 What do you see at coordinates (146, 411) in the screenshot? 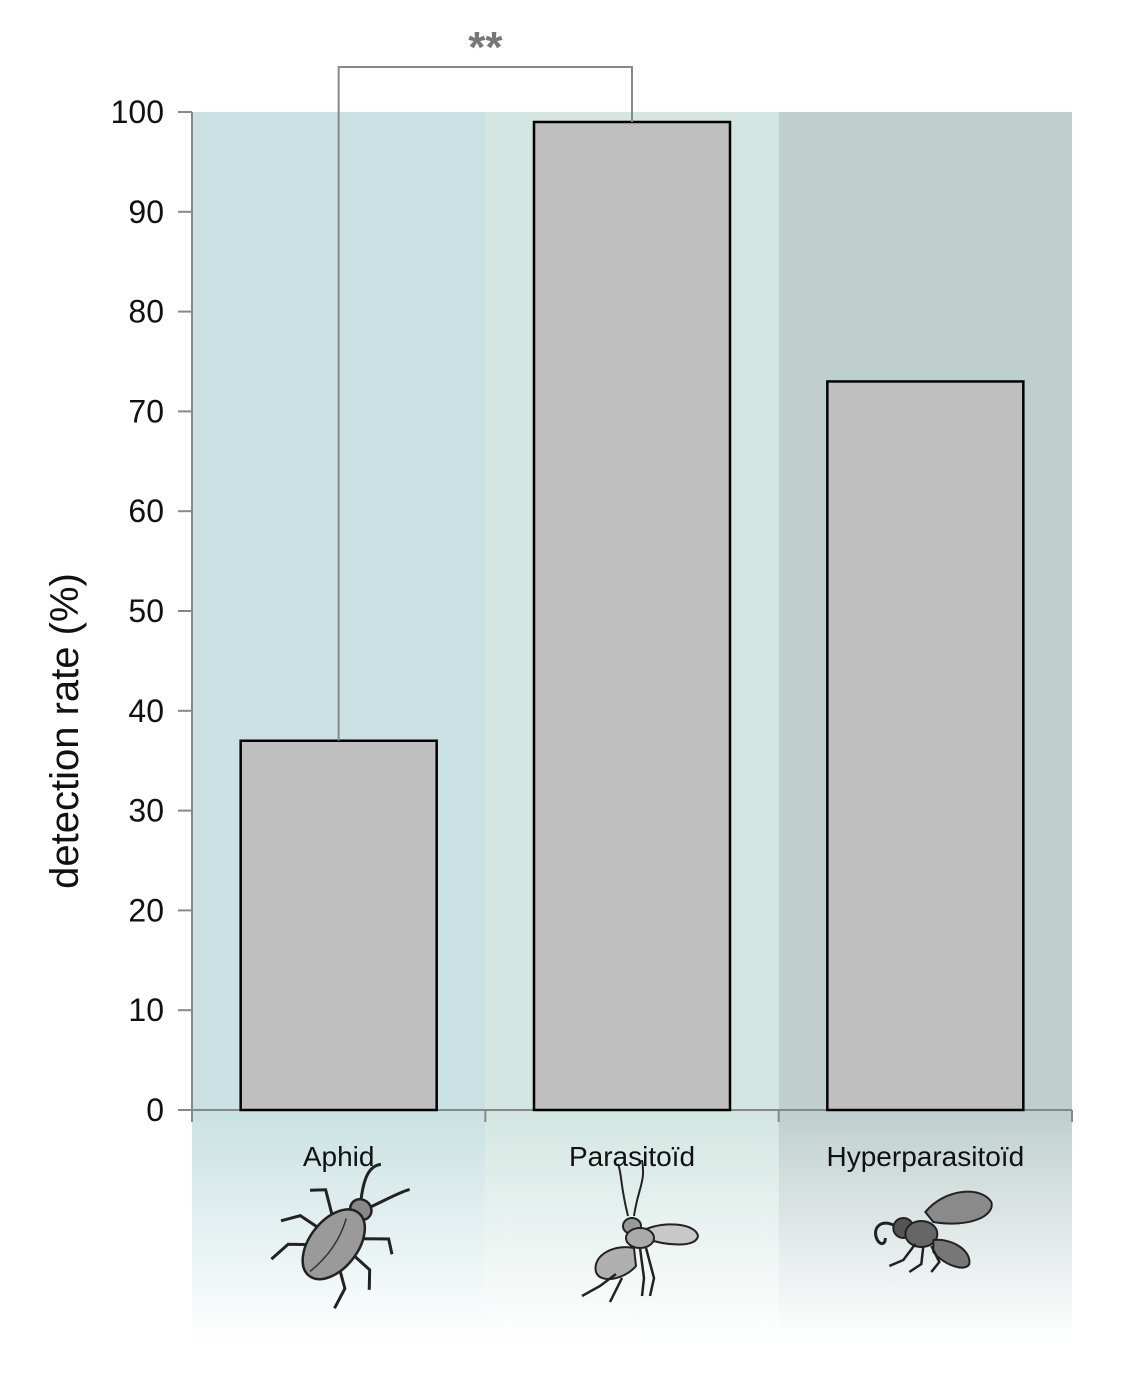
I see `y-tick-label: 70` at bounding box center [146, 411].